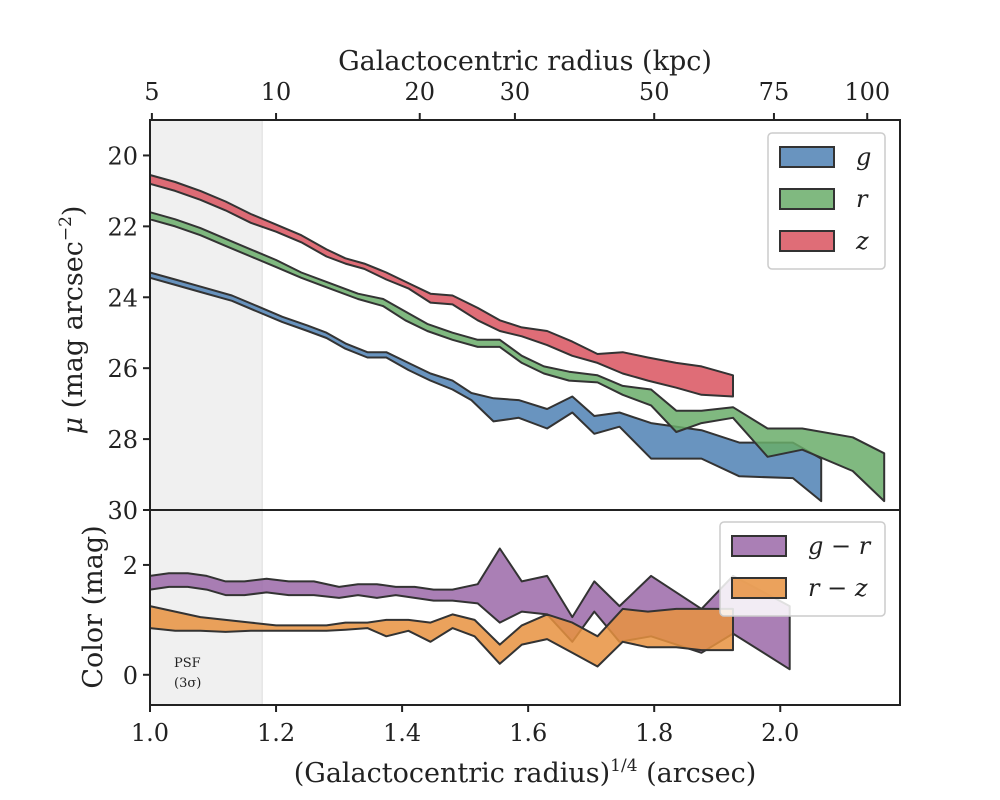 This screenshot has width=1000, height=800. What do you see at coordinates (122, 511) in the screenshot?
I see `y-tick-label: 30` at bounding box center [122, 511].